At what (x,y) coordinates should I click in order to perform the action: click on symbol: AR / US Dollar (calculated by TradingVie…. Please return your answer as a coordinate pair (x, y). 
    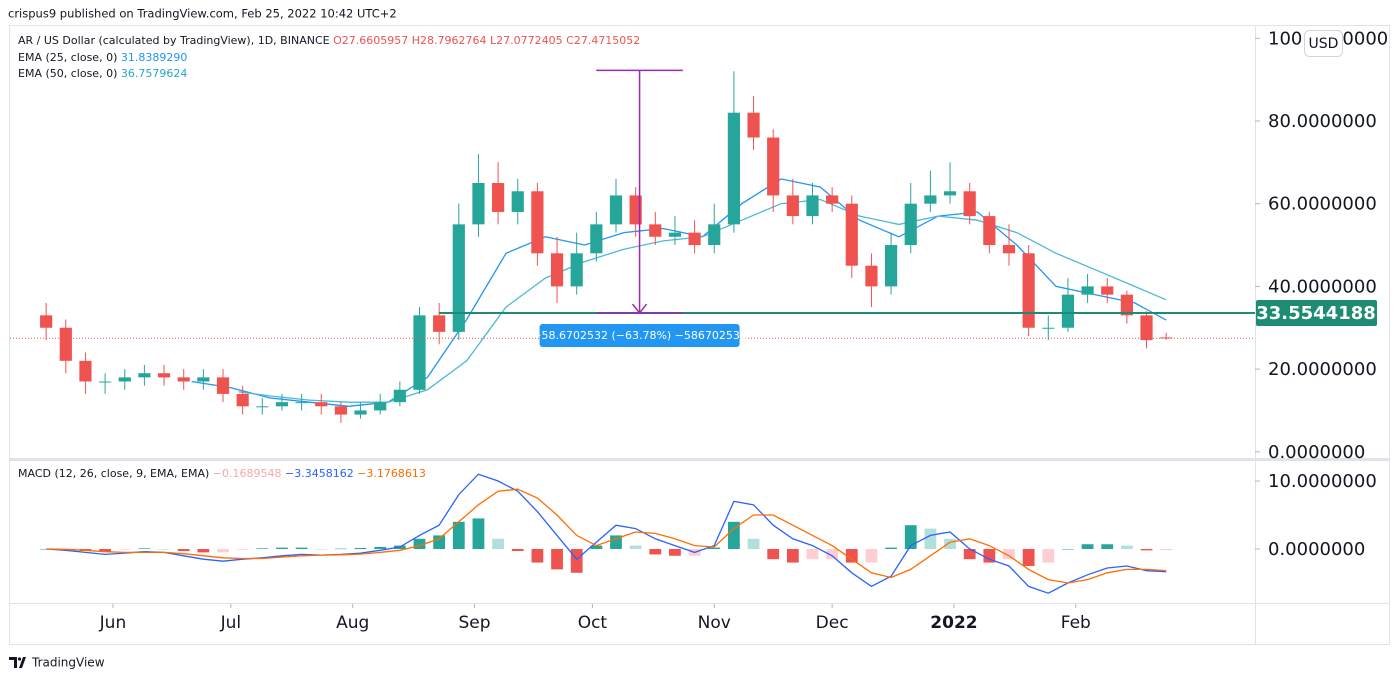
    Looking at the image, I should click on (174, 40).